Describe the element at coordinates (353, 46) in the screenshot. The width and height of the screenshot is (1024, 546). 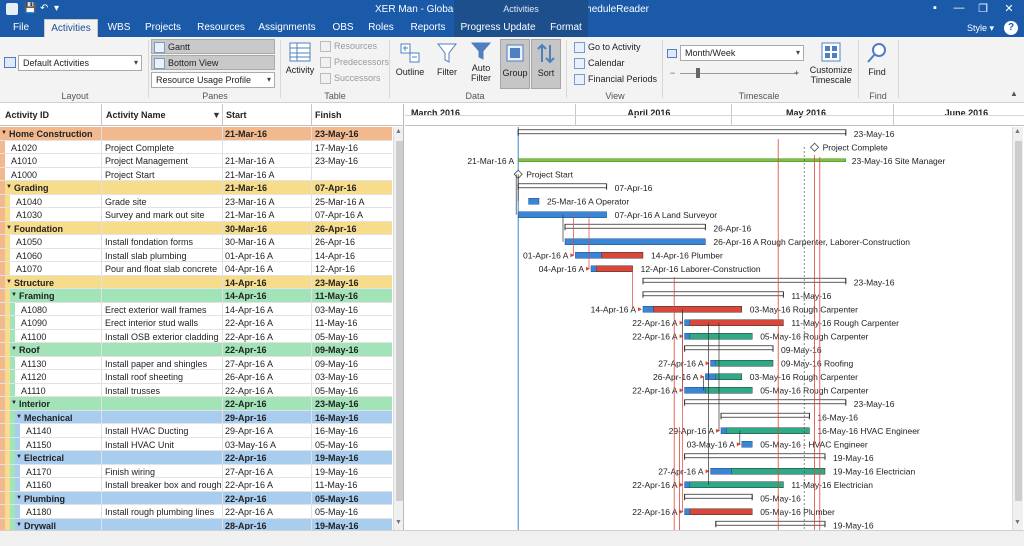
I see `resources-table-button: Resources` at that location.